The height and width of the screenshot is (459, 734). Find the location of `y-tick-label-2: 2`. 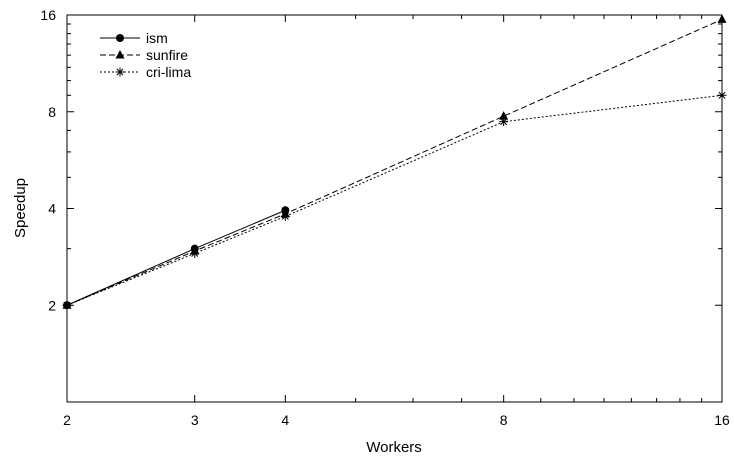

y-tick-label-2: 2 is located at coordinates (52, 305).